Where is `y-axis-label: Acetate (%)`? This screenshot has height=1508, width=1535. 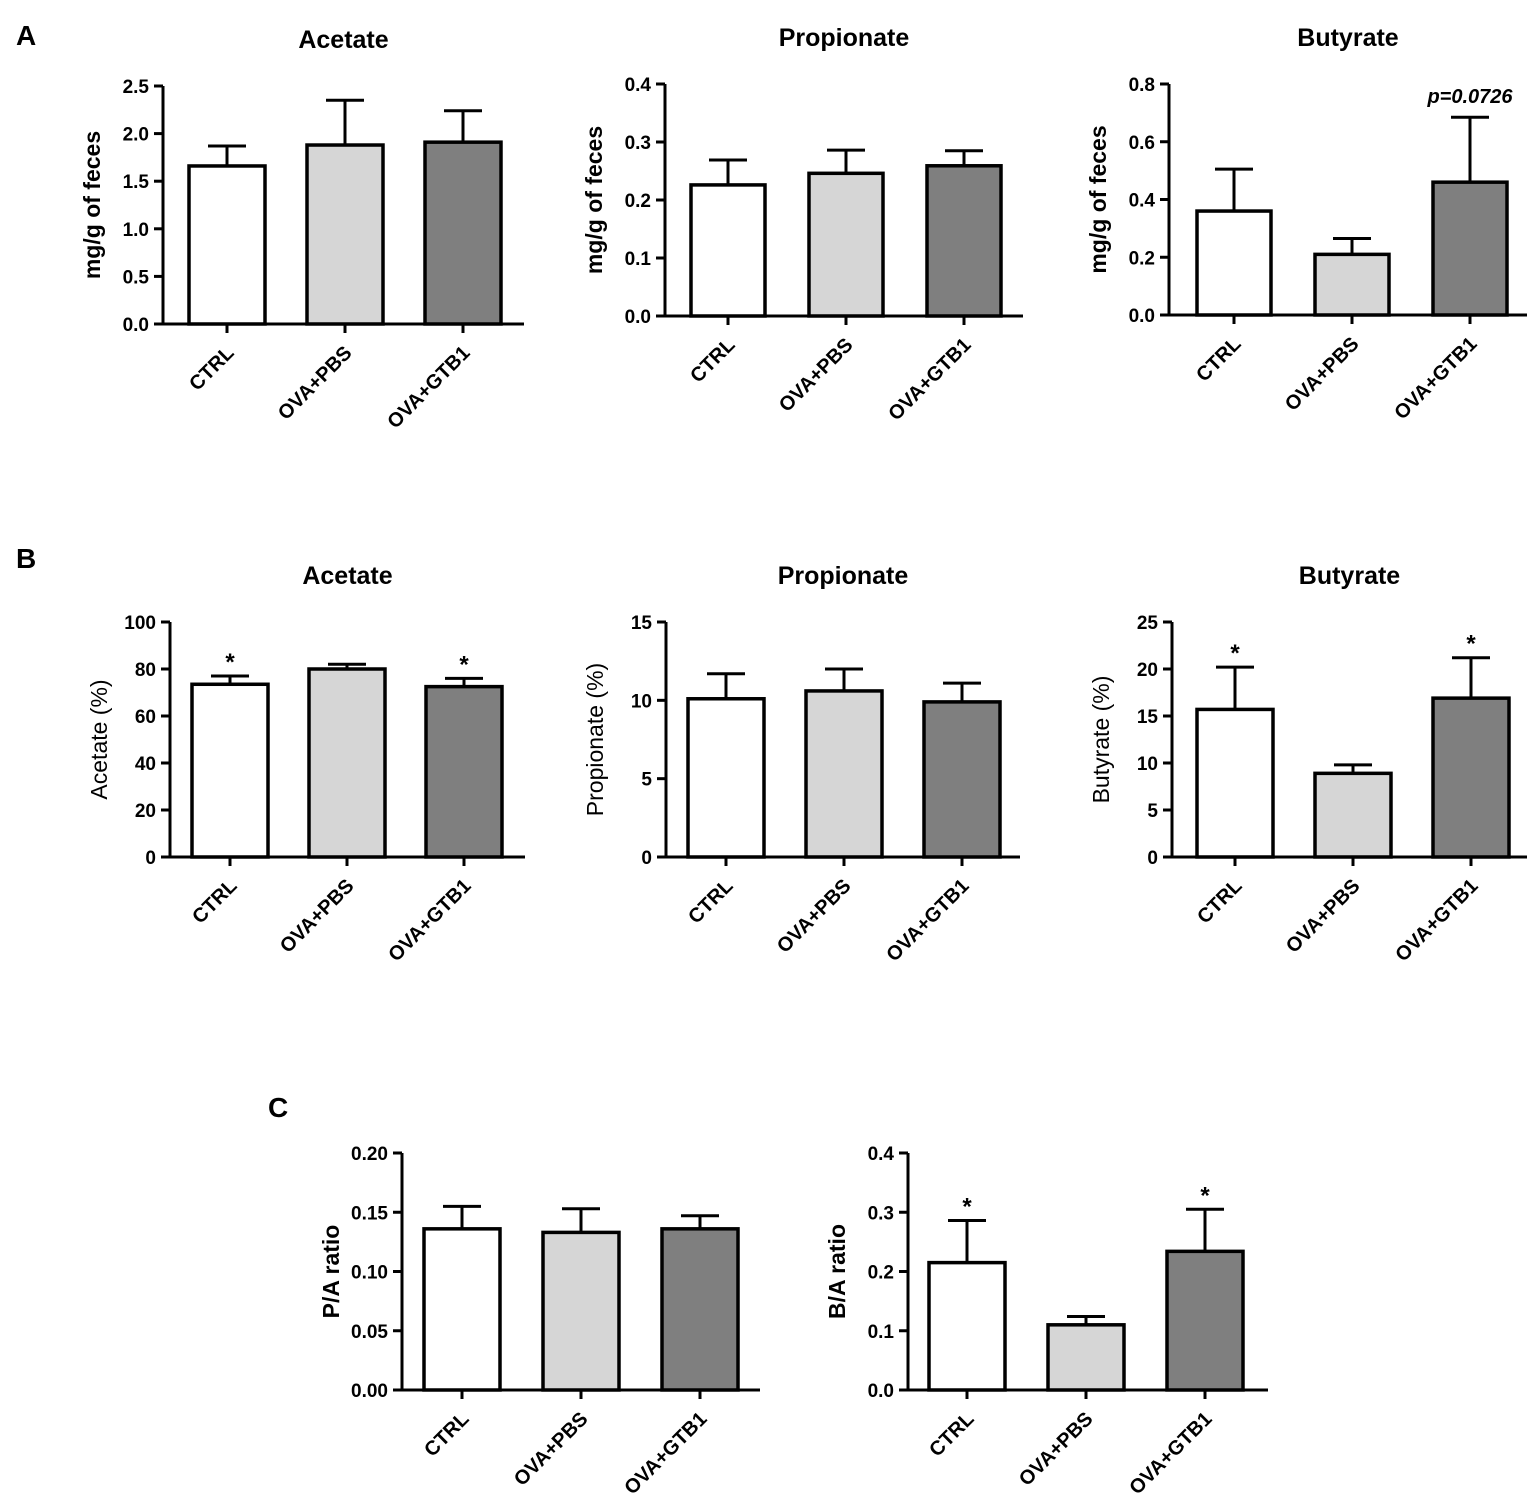 y-axis-label: Acetate (%) is located at coordinates (99, 739).